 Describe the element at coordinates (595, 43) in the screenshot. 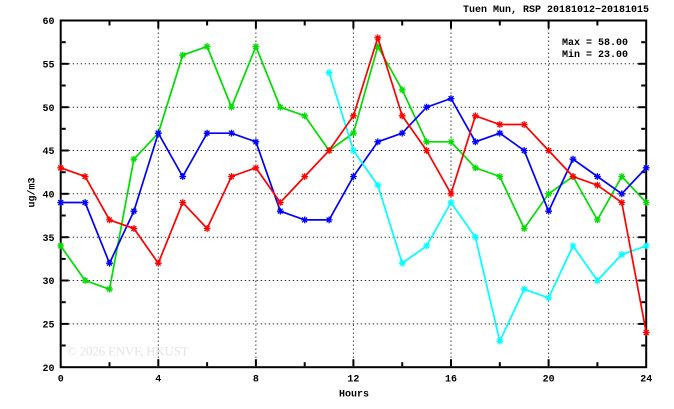

I see `svg-text: Max = 58.00` at that location.